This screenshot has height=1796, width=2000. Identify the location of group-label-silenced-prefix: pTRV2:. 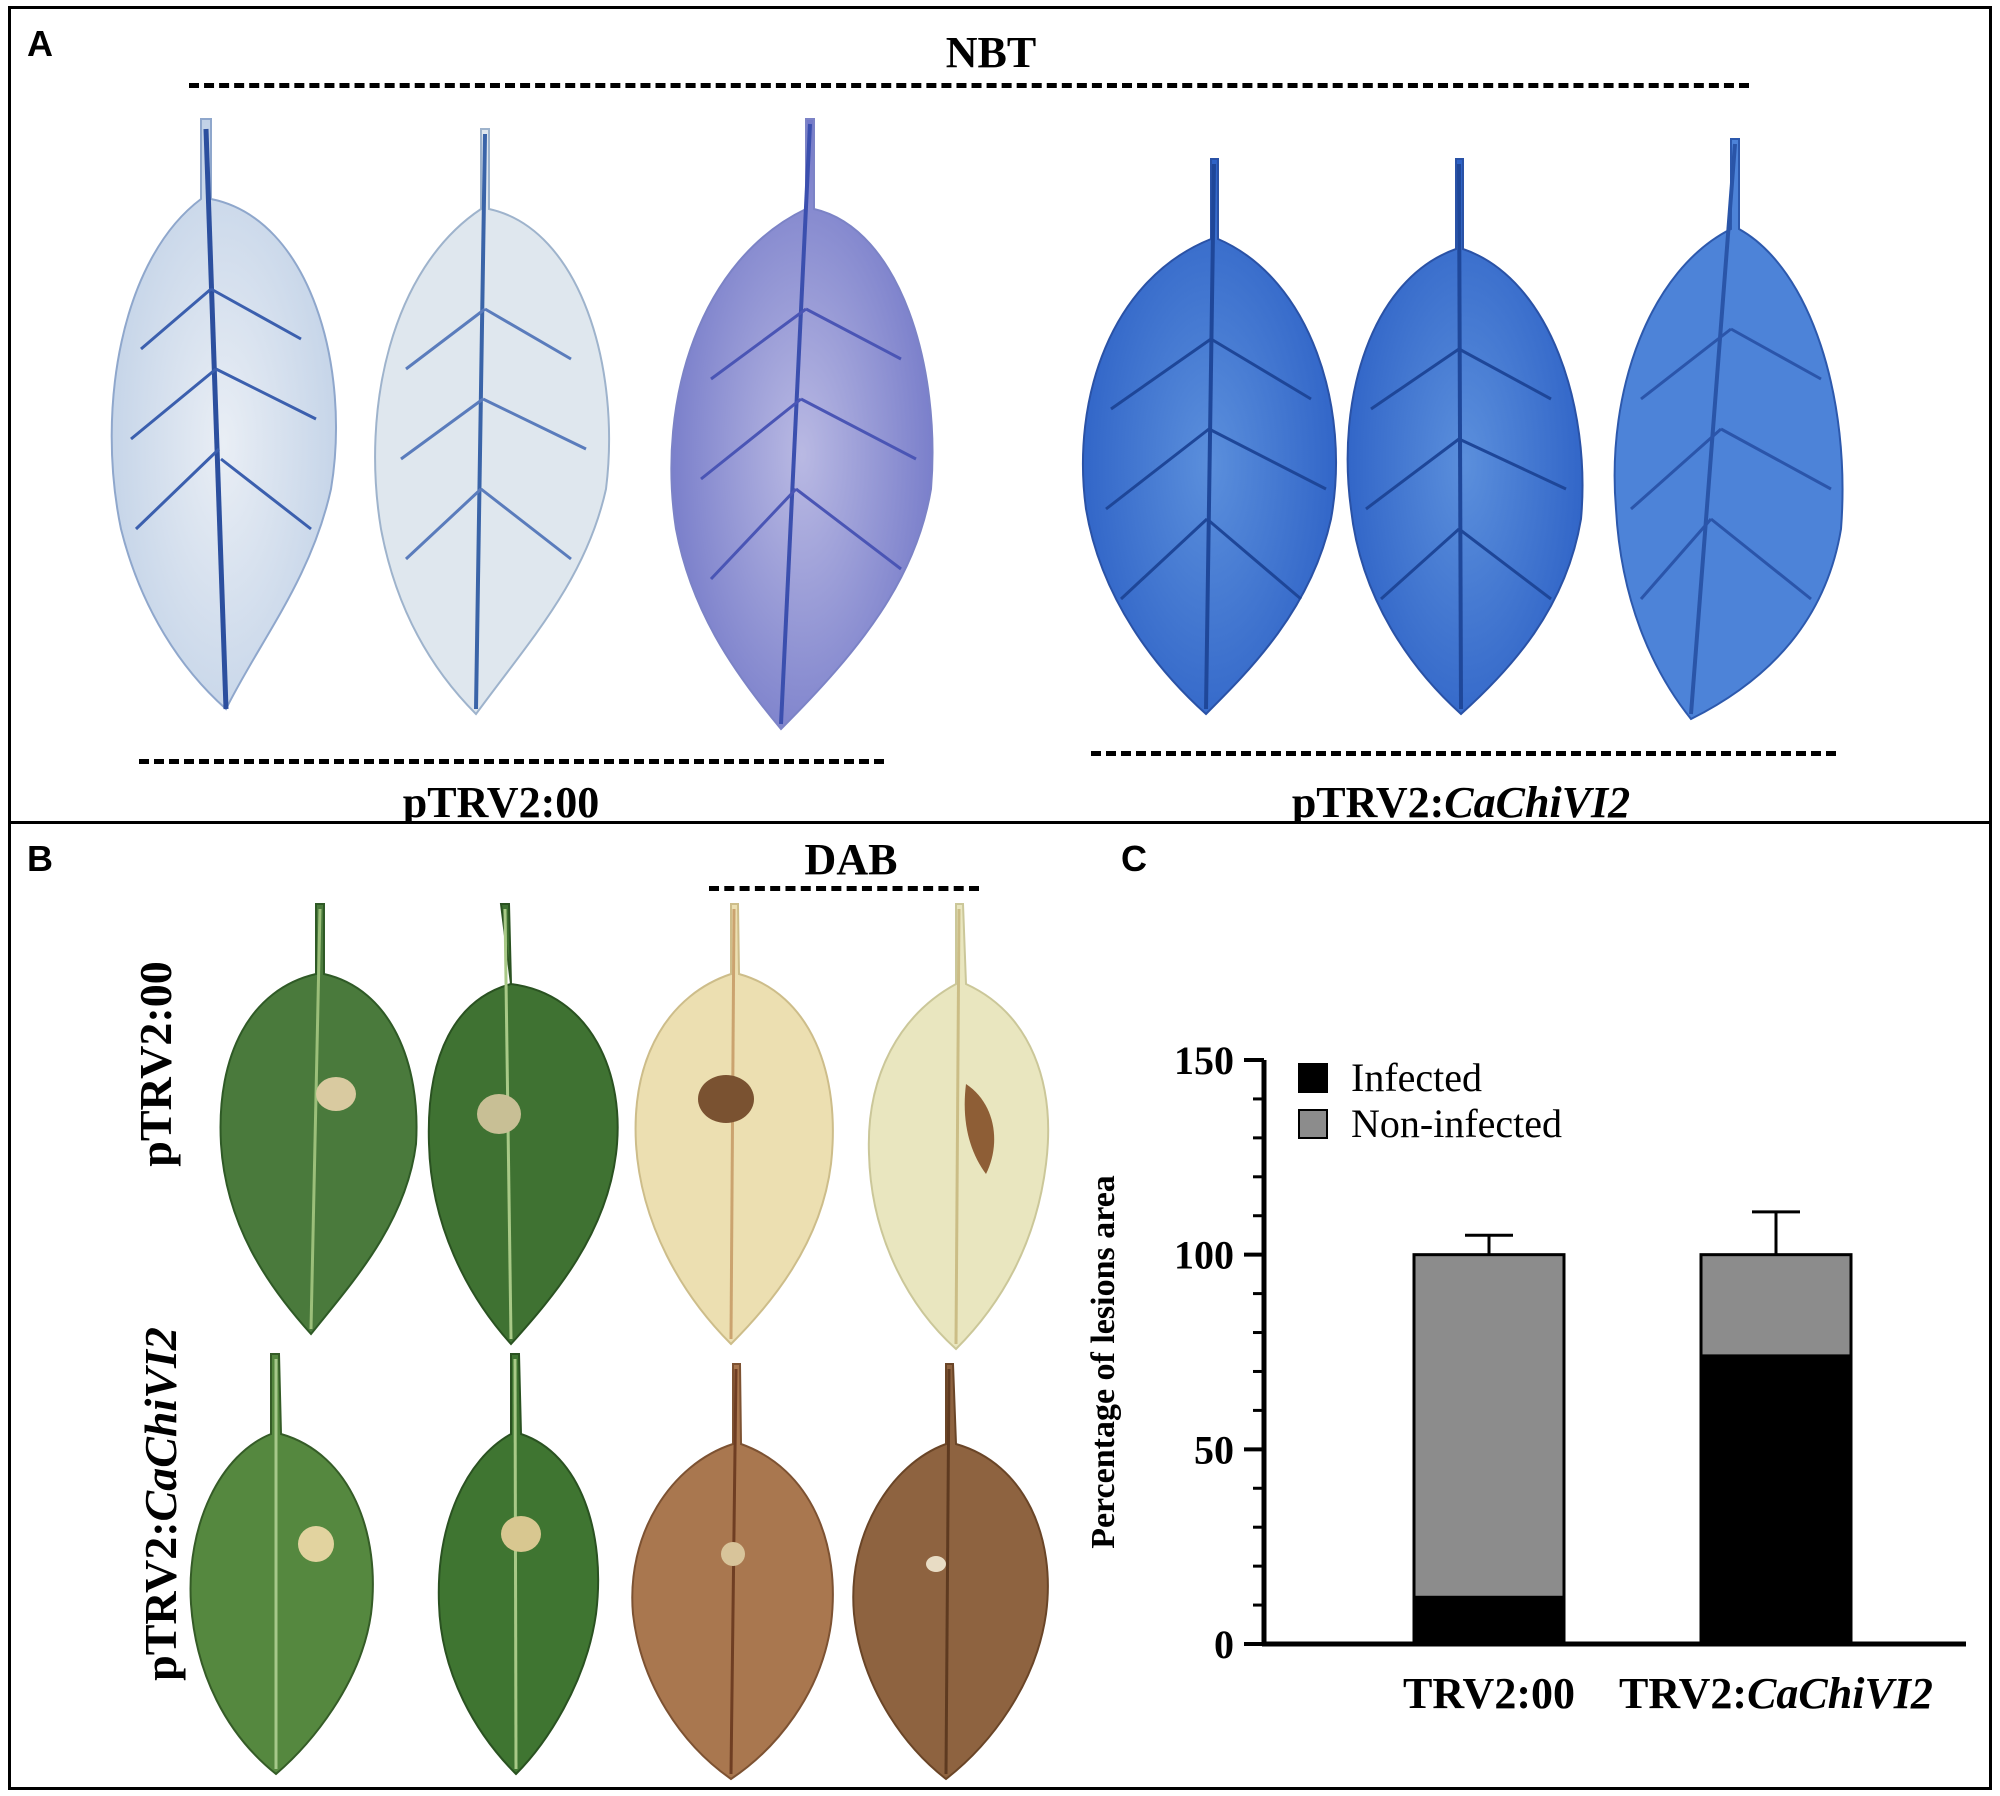
(1368, 802).